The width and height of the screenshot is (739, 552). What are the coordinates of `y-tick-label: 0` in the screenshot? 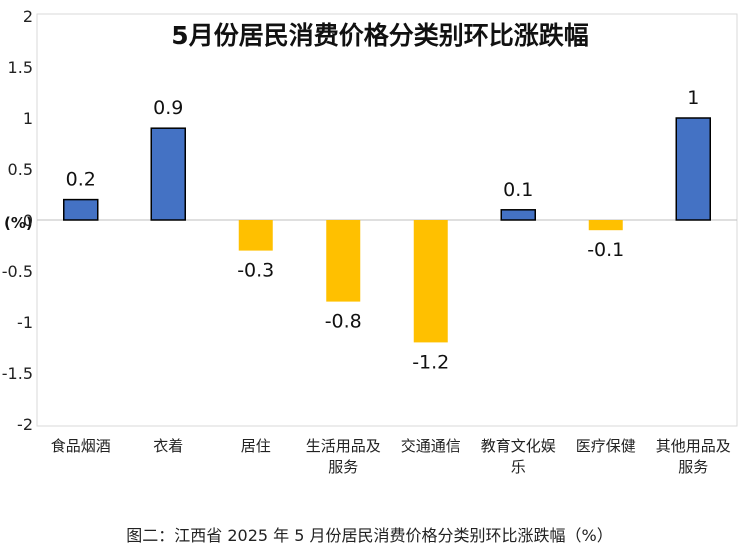 It's located at (28, 220).